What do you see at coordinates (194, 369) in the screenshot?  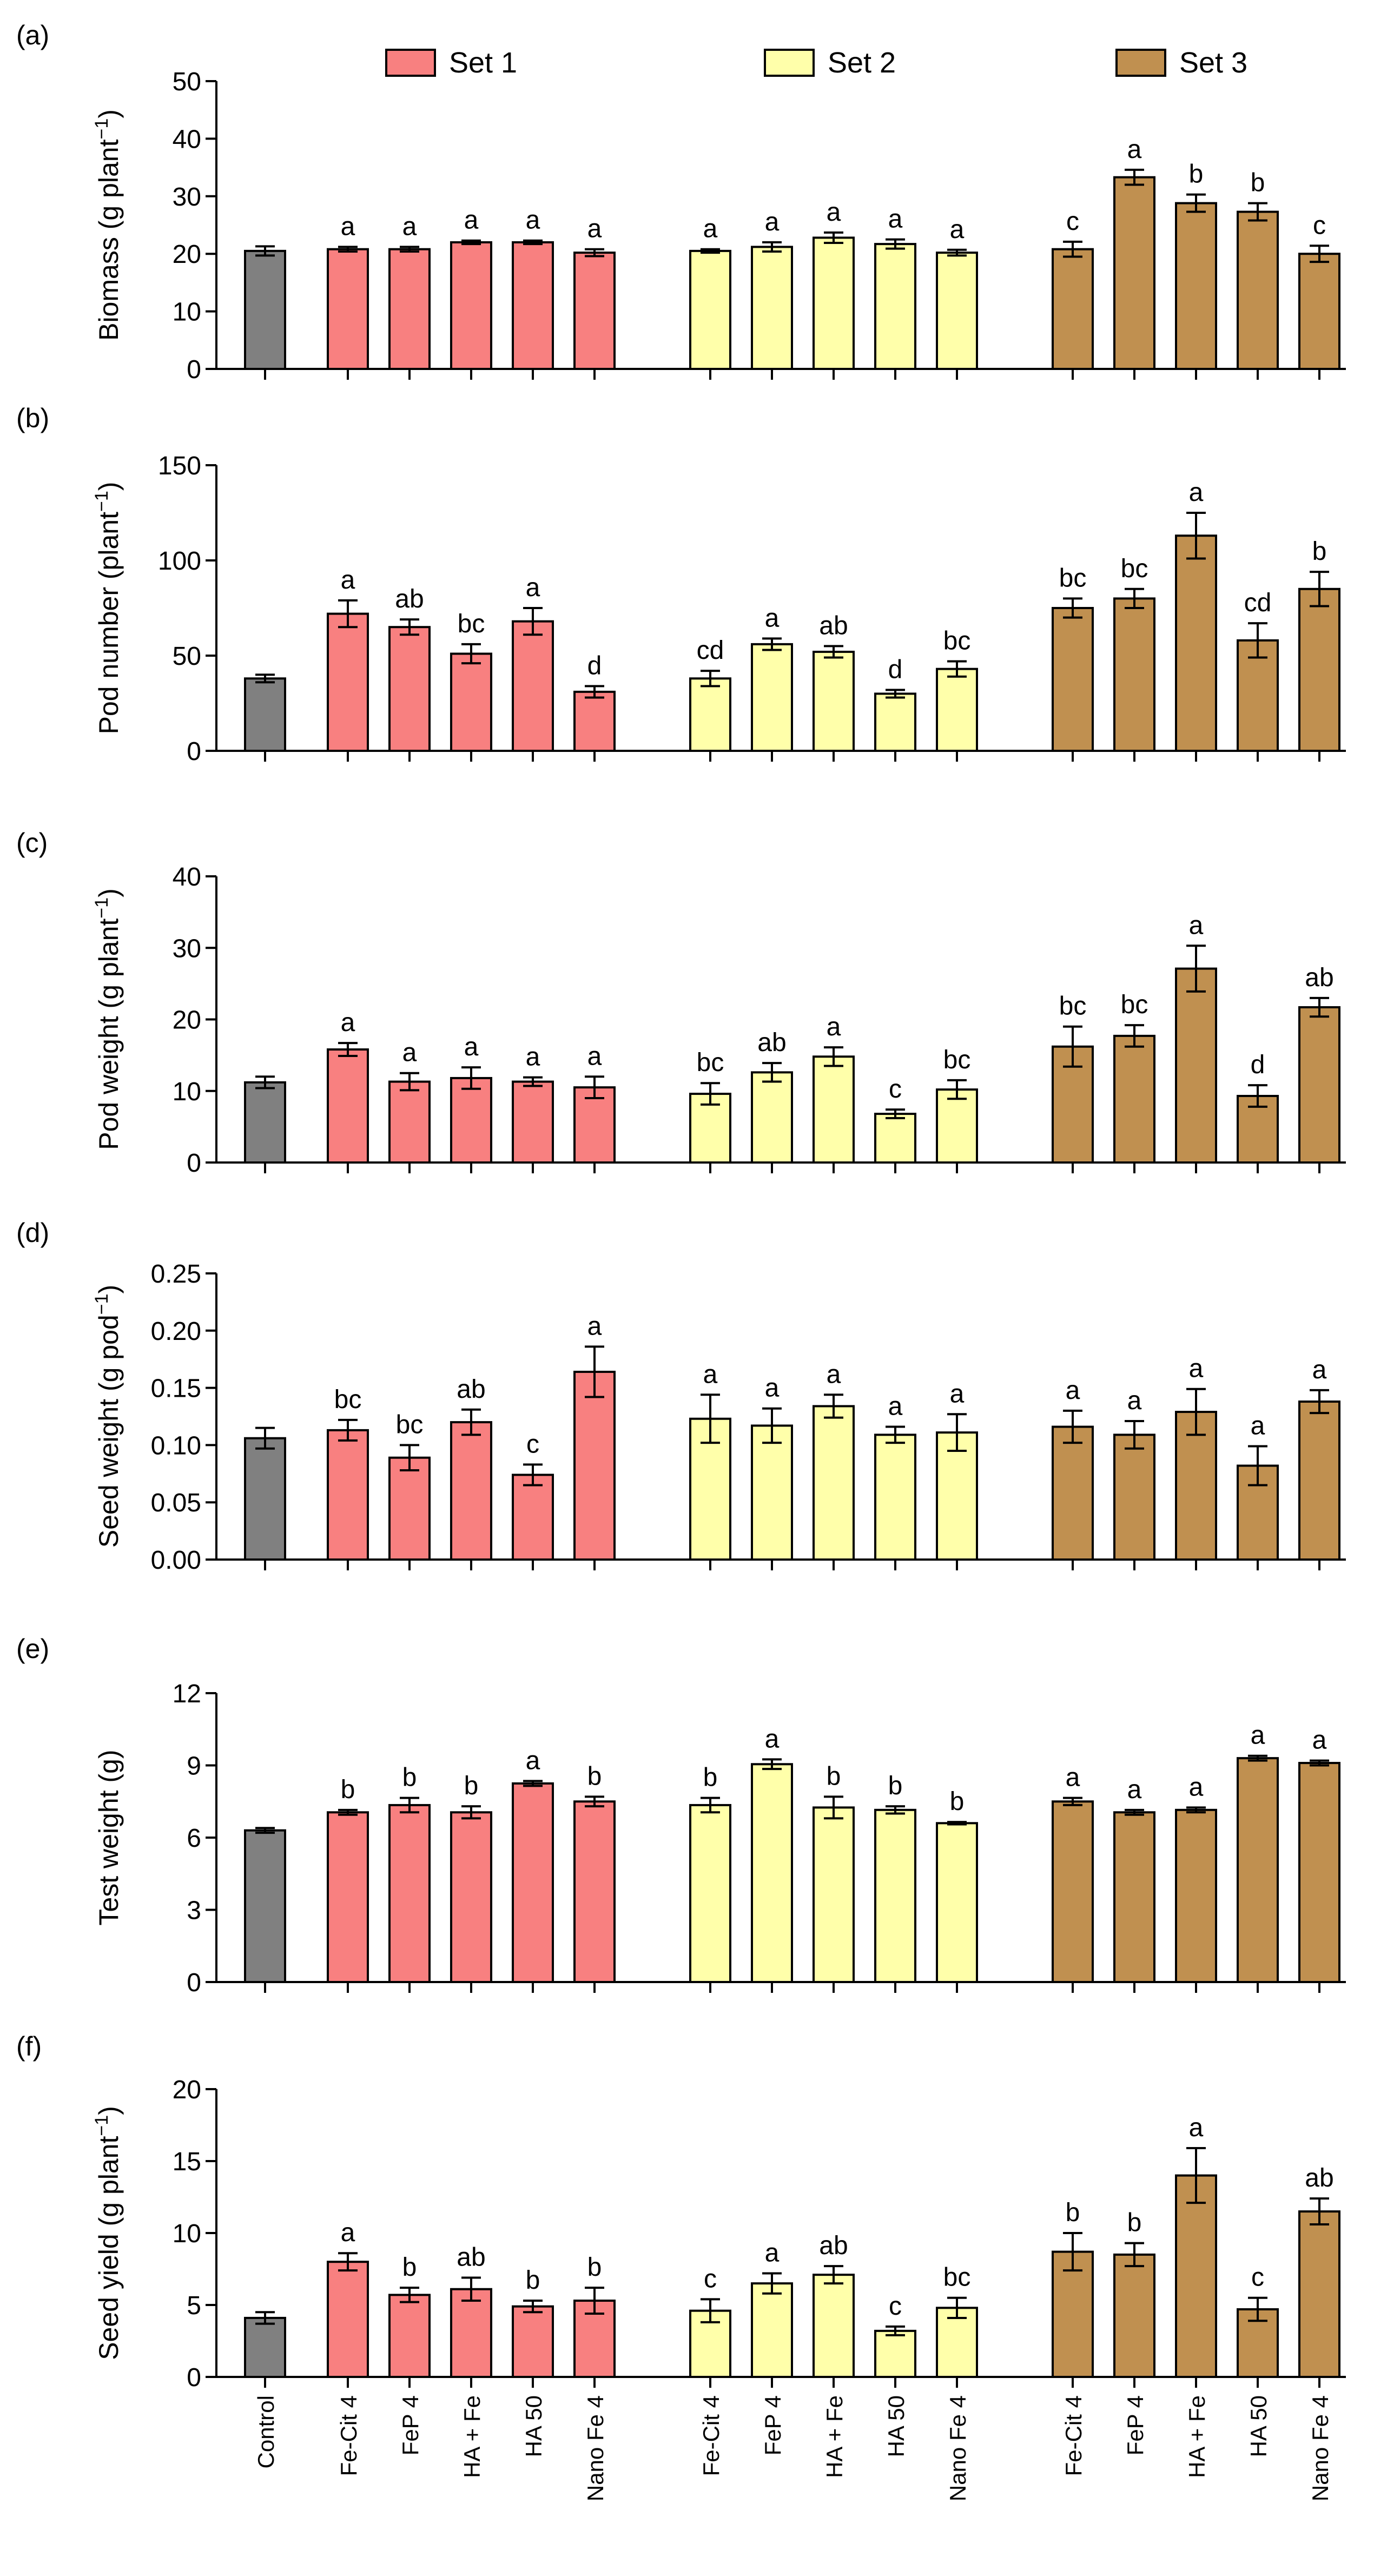 I see `y-tick-label: 0` at bounding box center [194, 369].